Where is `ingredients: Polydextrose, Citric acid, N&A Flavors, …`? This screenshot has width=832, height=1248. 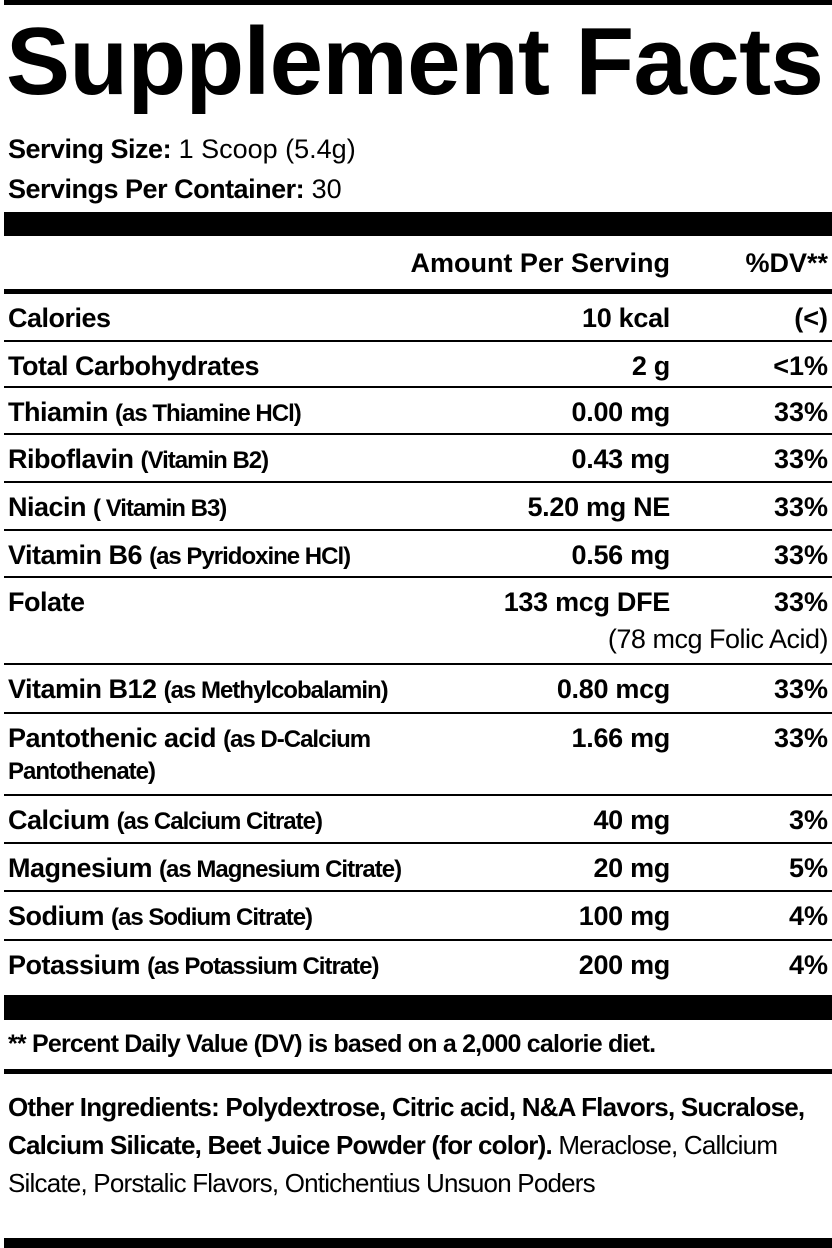
ingredients: Polydextrose, Citric acid, N&A Flavors, … is located at coordinates (406, 1126).